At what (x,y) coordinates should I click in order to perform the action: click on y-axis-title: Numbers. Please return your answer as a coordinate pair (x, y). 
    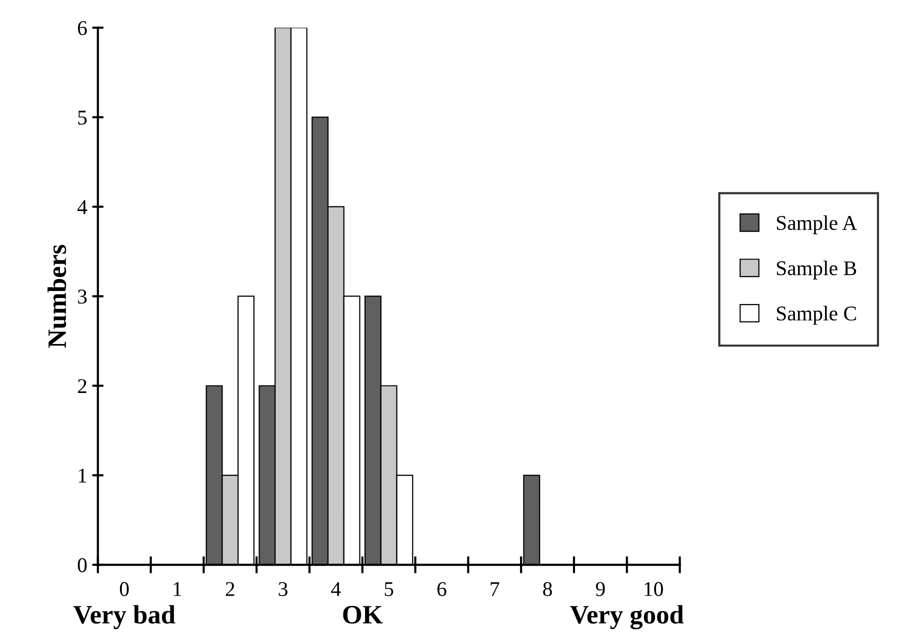
    Looking at the image, I should click on (57, 296).